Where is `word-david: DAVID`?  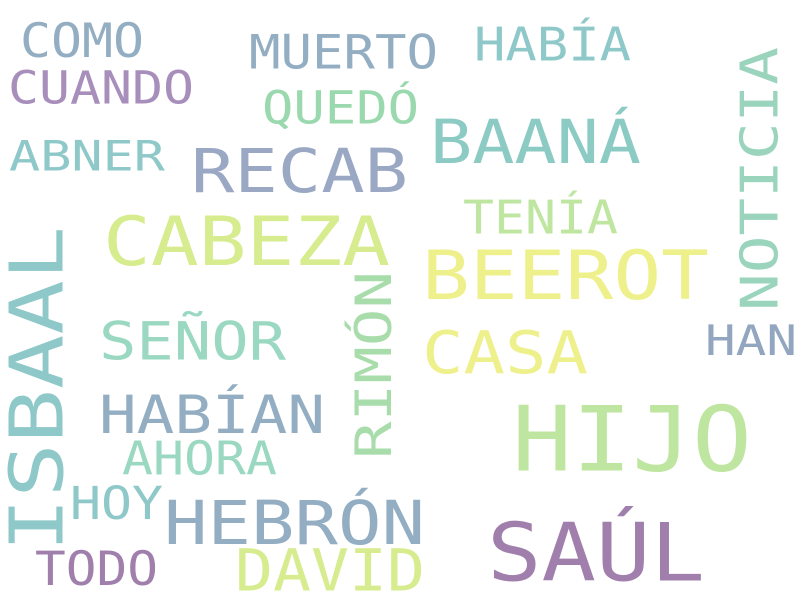 word-david: DAVID is located at coordinates (330, 568).